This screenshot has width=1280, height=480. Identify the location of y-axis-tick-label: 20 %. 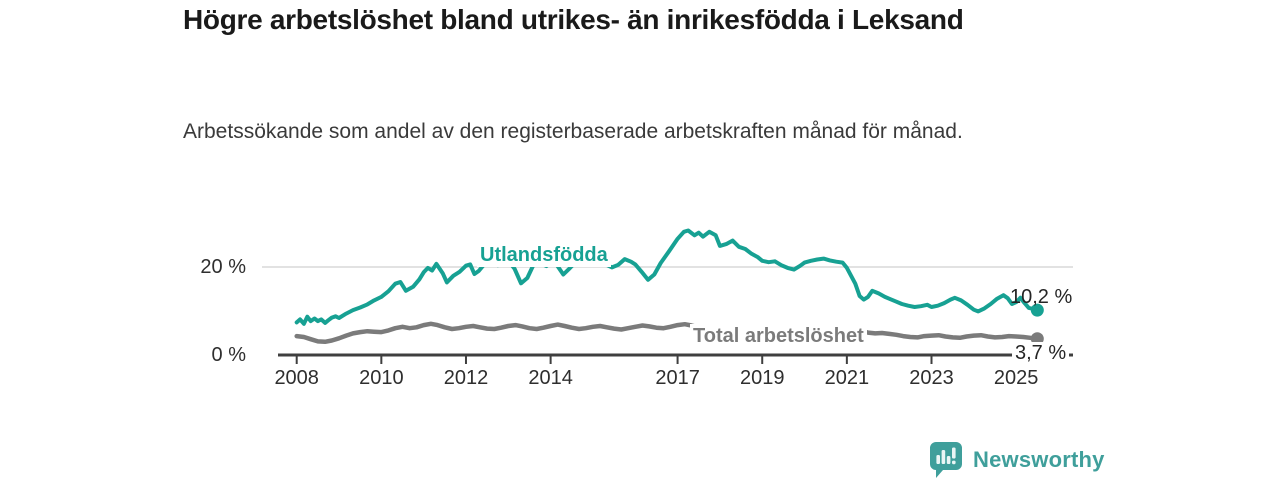
(223, 267).